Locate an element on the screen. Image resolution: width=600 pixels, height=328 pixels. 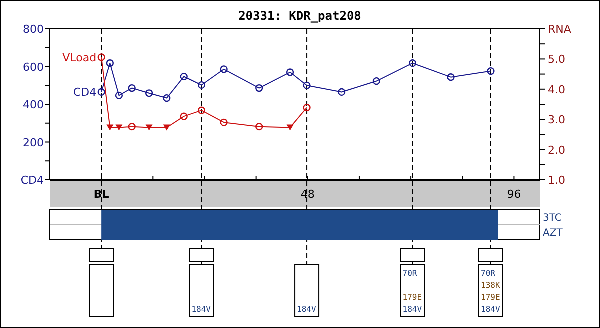
y2-tick-label: 1.0 is located at coordinates (557, 180).